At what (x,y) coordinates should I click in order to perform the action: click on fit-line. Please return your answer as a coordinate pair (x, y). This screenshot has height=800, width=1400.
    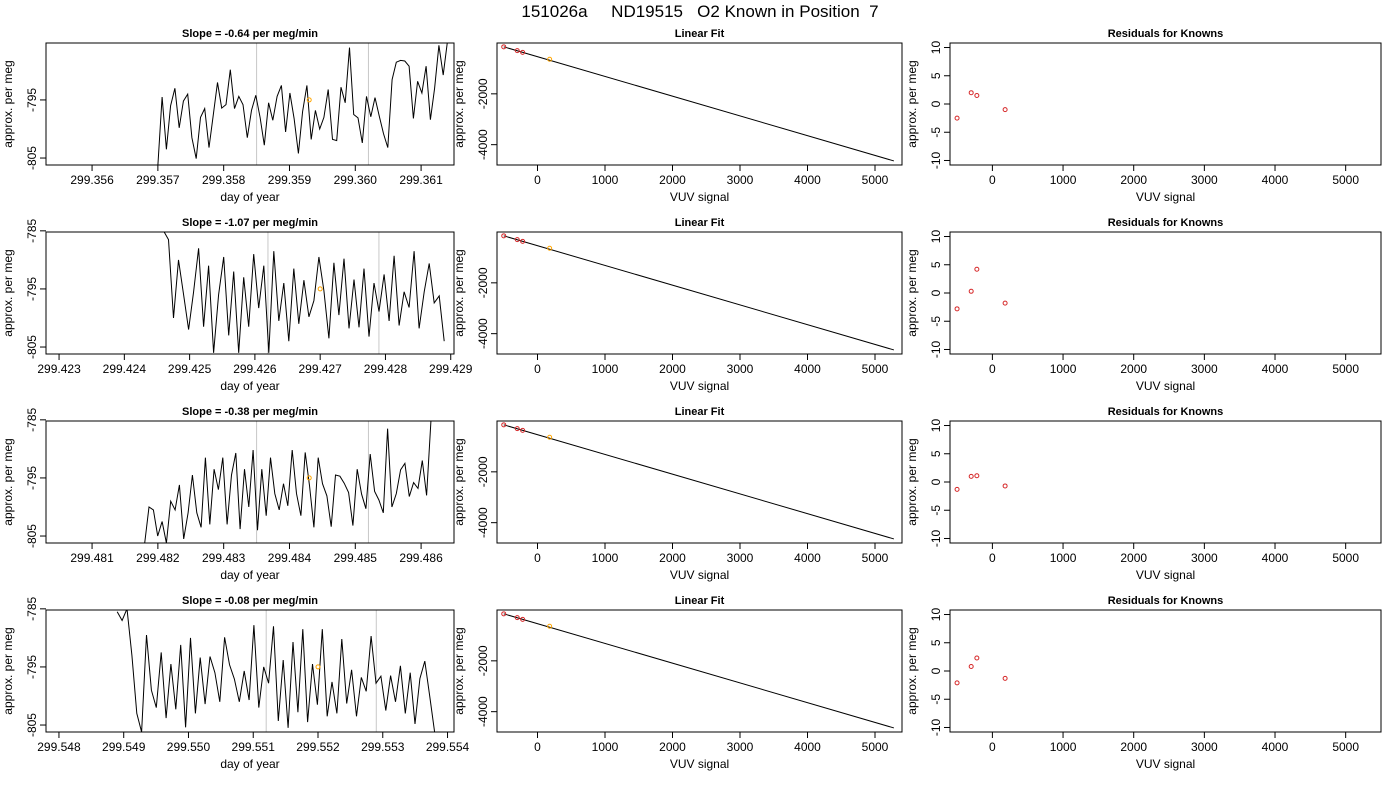
    Looking at the image, I should click on (699, 671).